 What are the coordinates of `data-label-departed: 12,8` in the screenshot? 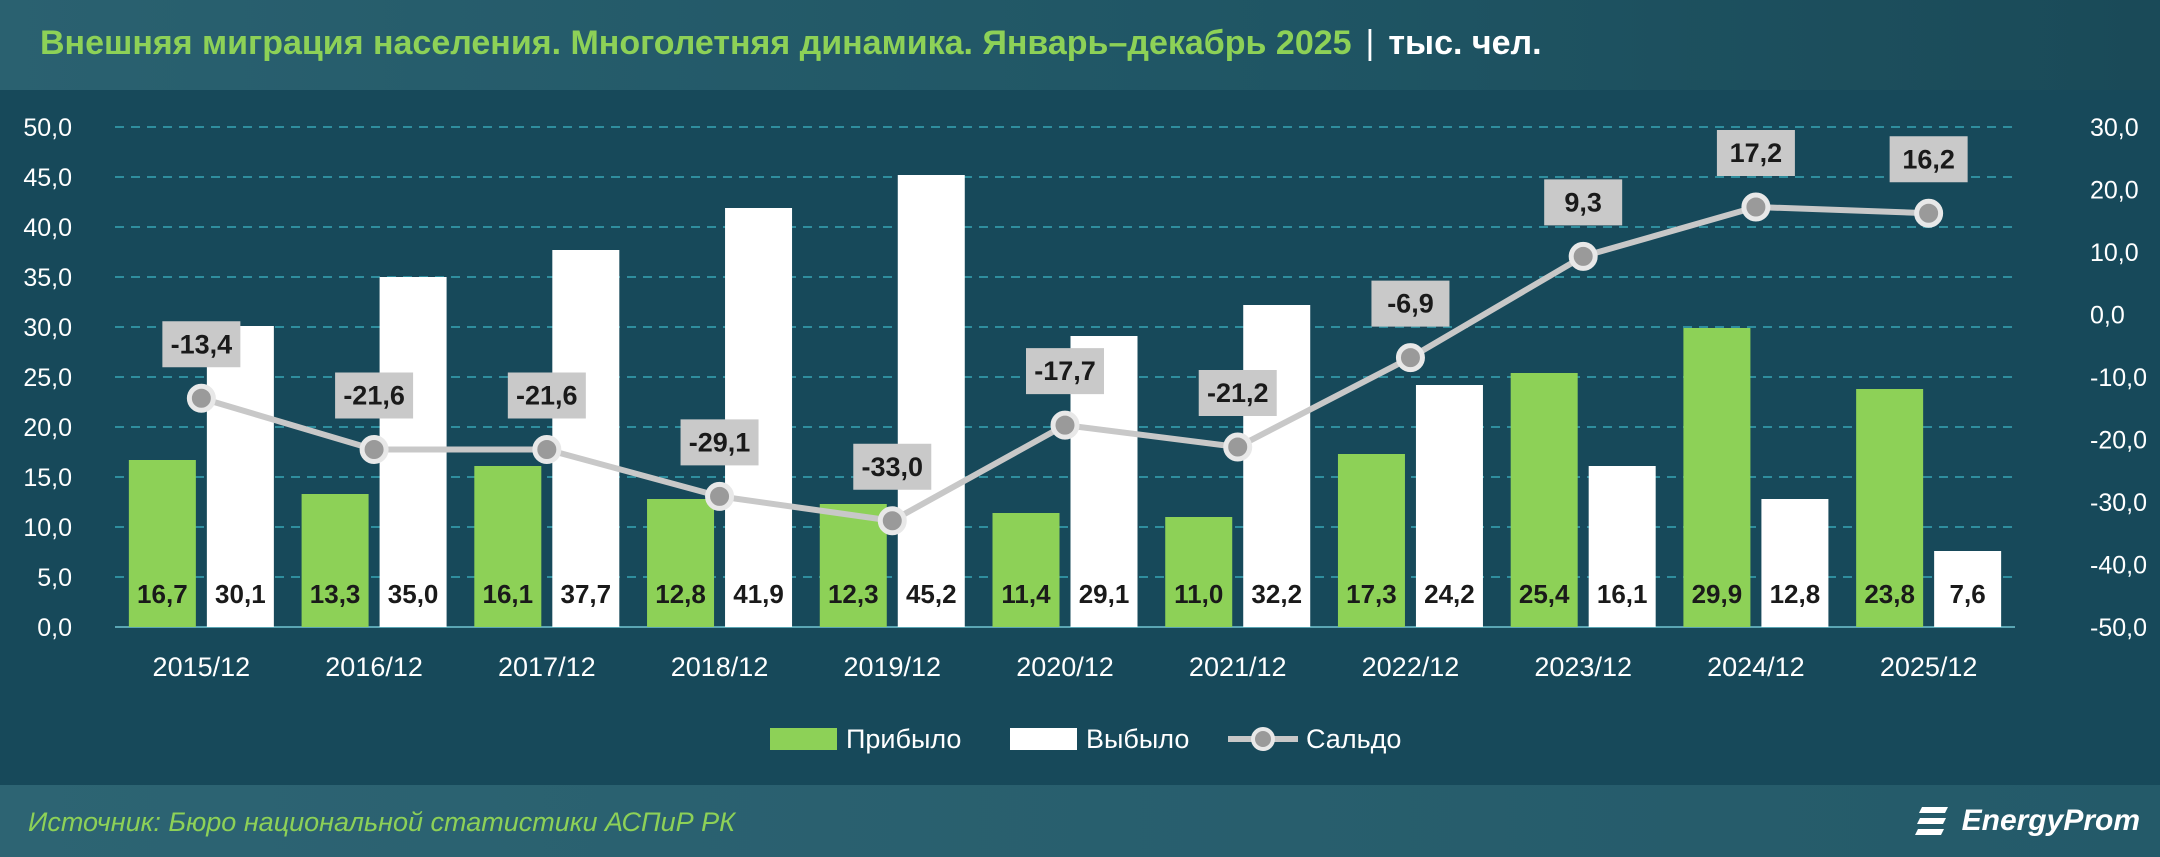 It's located at (1795, 594).